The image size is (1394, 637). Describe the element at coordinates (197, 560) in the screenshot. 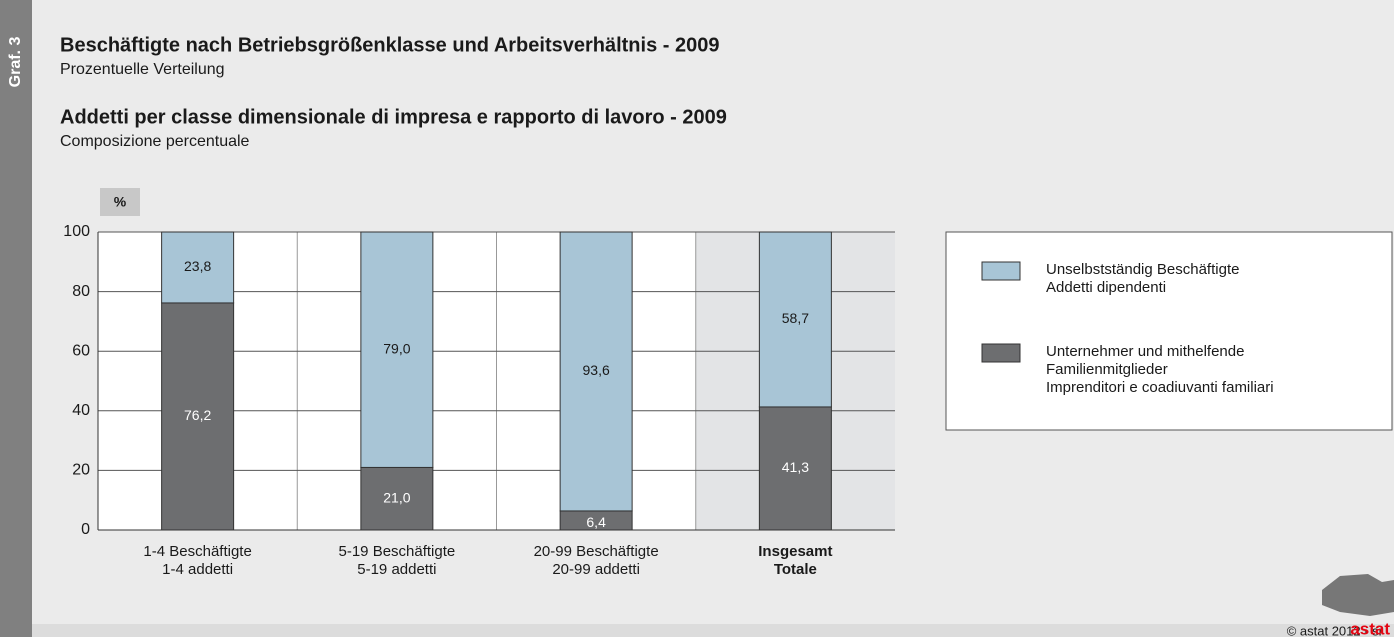

I see `x-tick-label: 1-4 Beschäftigte 1-4 addetti` at that location.